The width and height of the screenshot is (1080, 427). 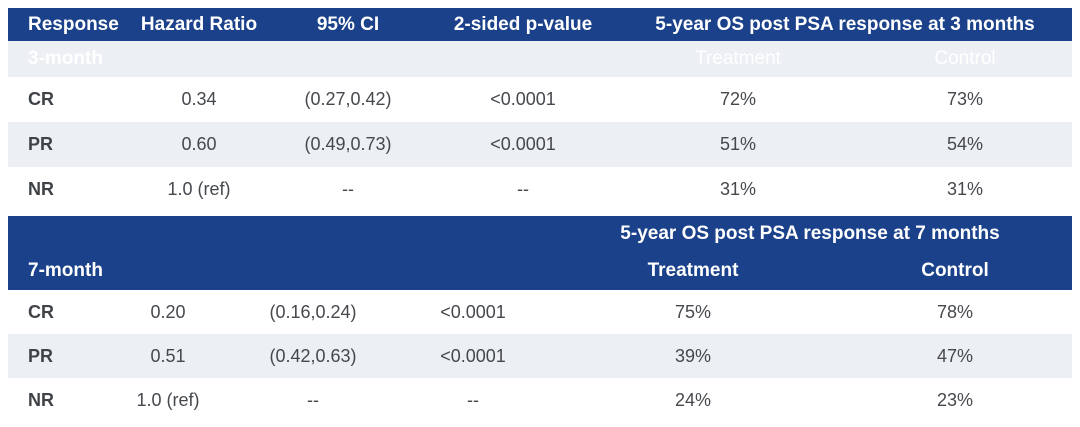 I want to click on control-os-value: 23%, so click(x=955, y=400).